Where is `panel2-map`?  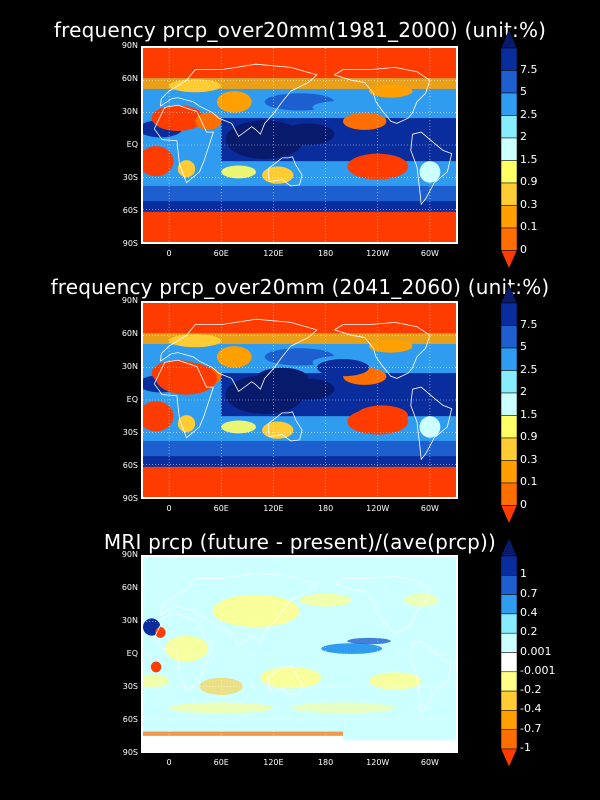 panel2-map is located at coordinates (299, 400).